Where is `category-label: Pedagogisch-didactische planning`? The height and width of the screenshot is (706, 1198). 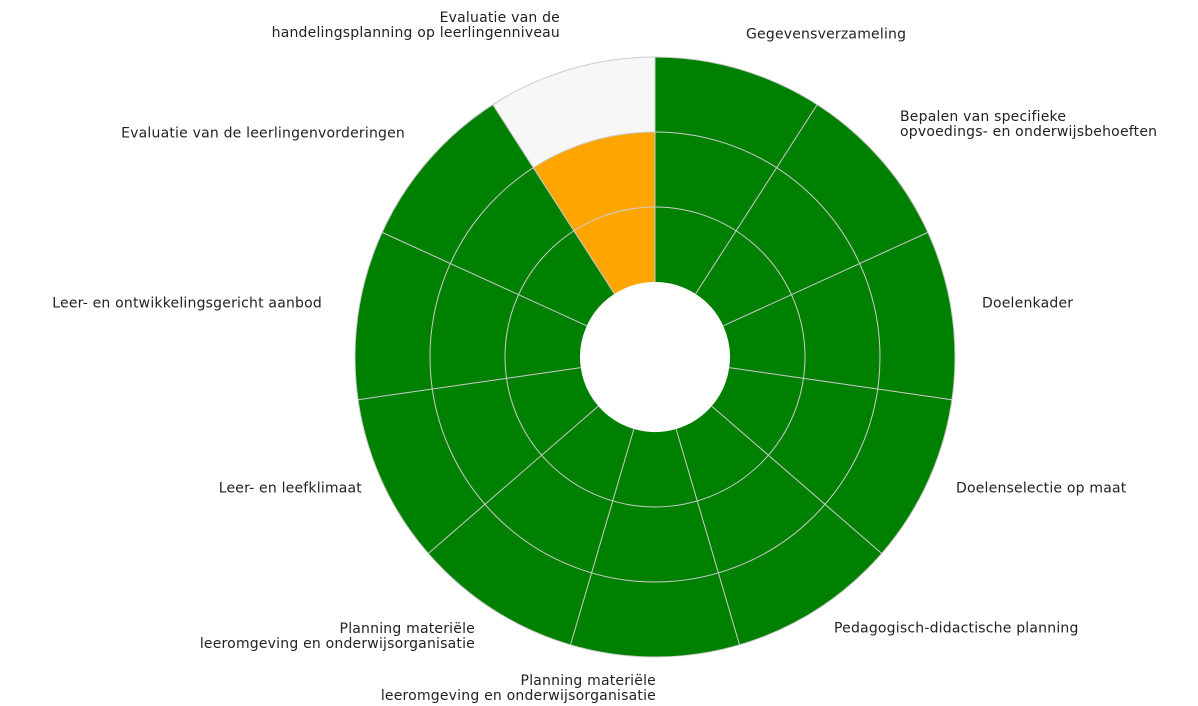
category-label: Pedagogisch-didactische planning is located at coordinates (956, 628).